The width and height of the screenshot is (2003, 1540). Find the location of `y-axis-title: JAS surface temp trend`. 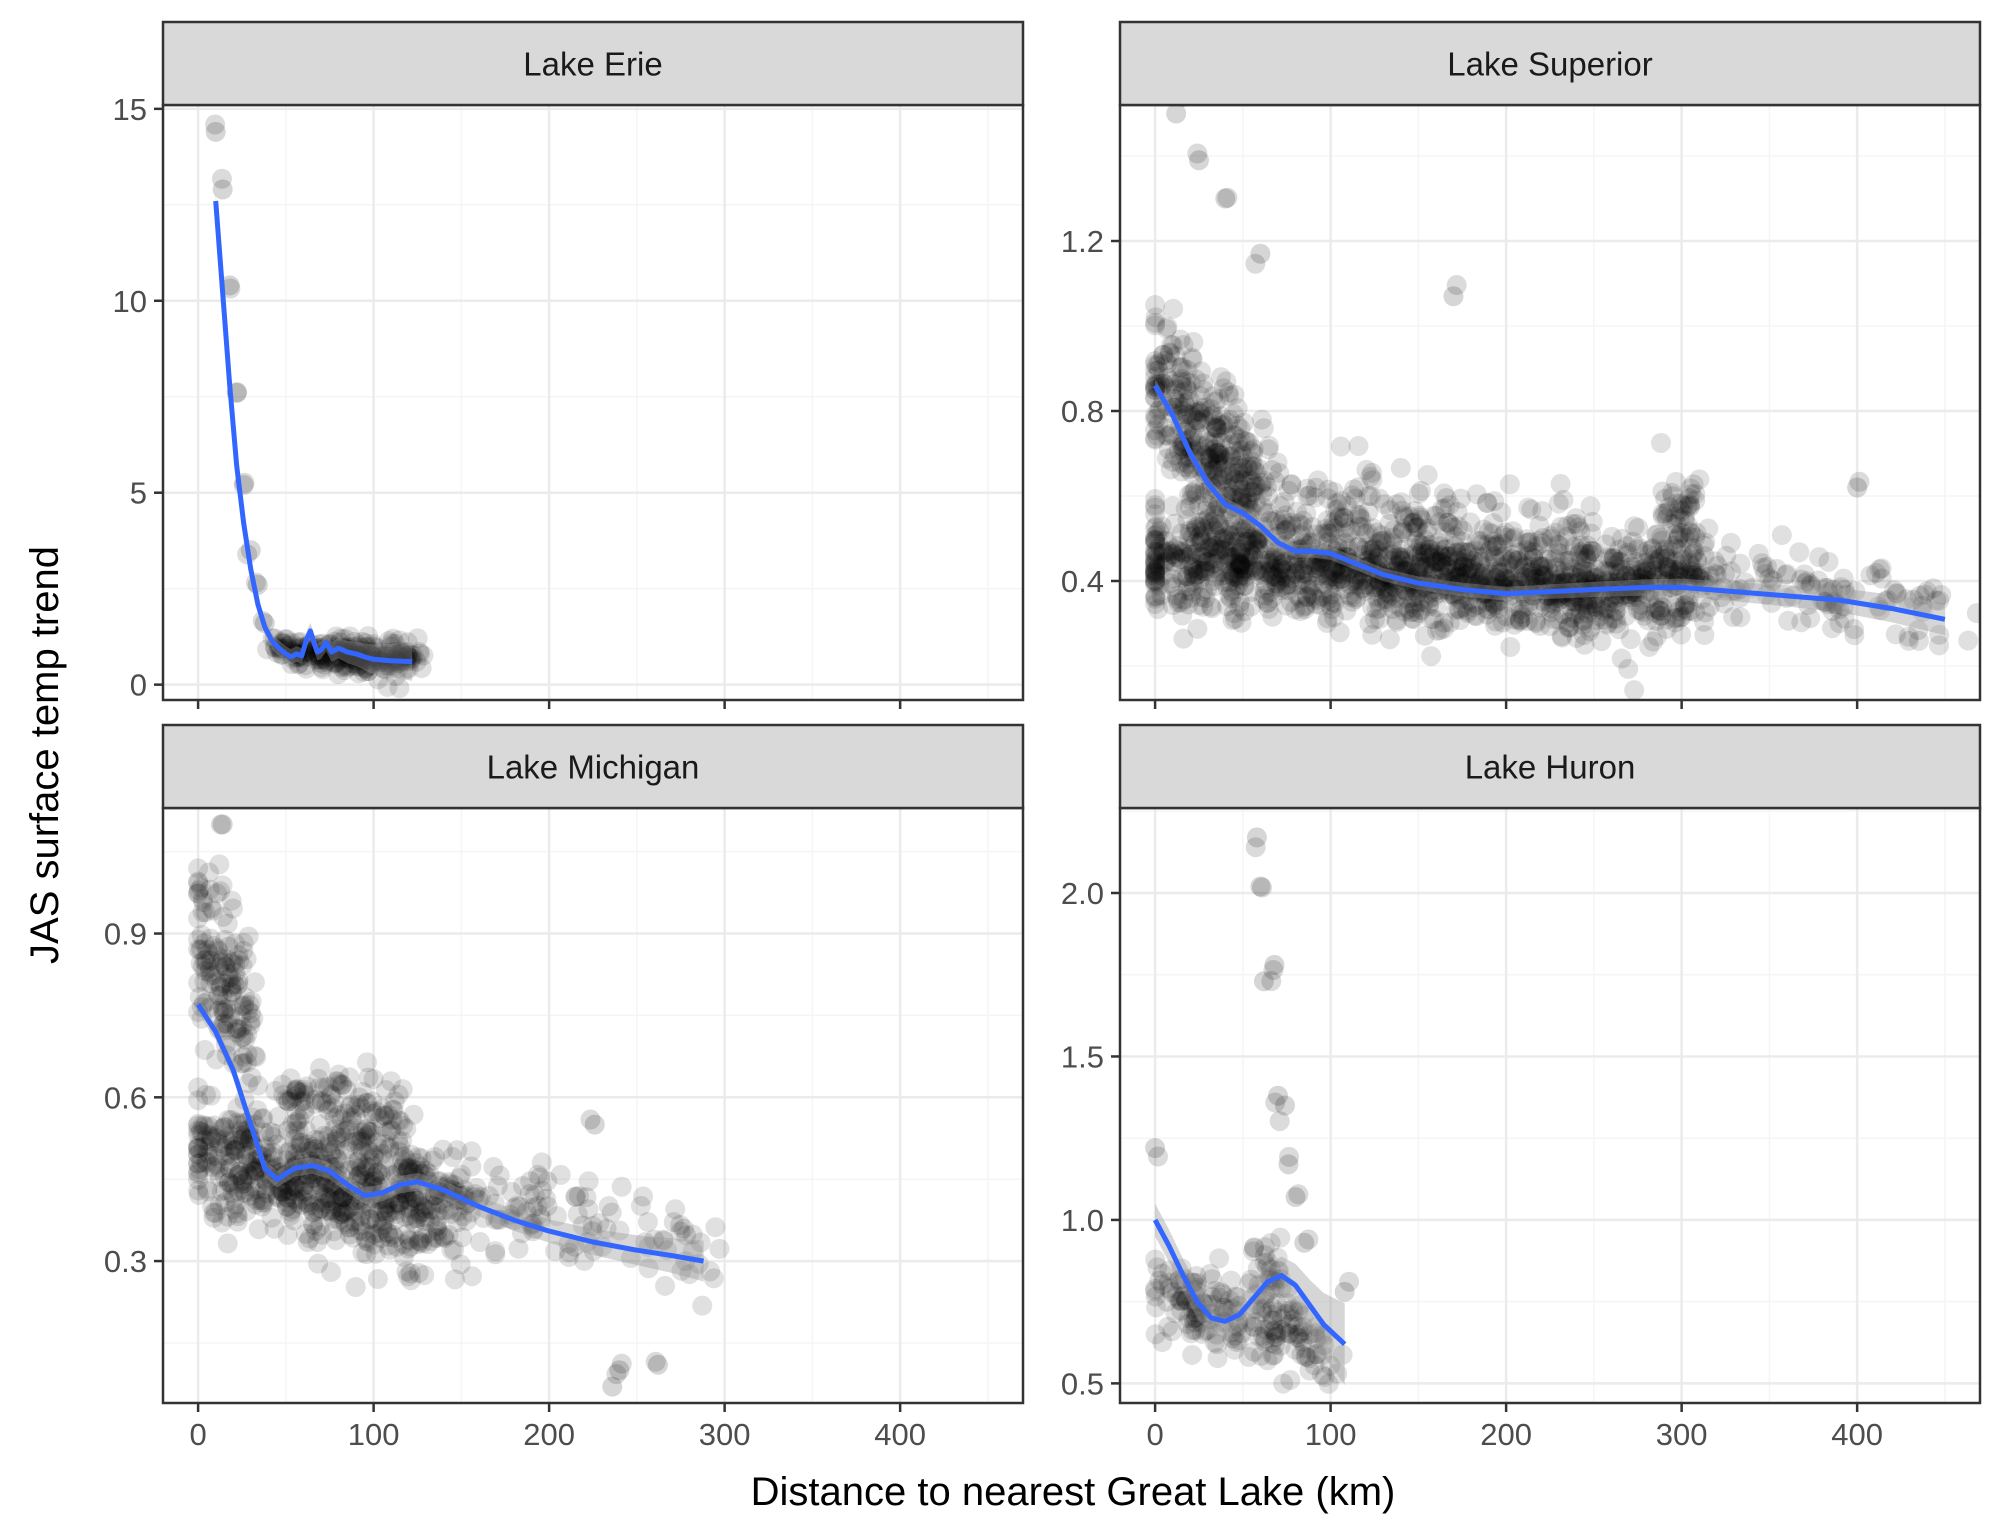

y-axis-title: JAS surface temp trend is located at coordinates (45, 755).